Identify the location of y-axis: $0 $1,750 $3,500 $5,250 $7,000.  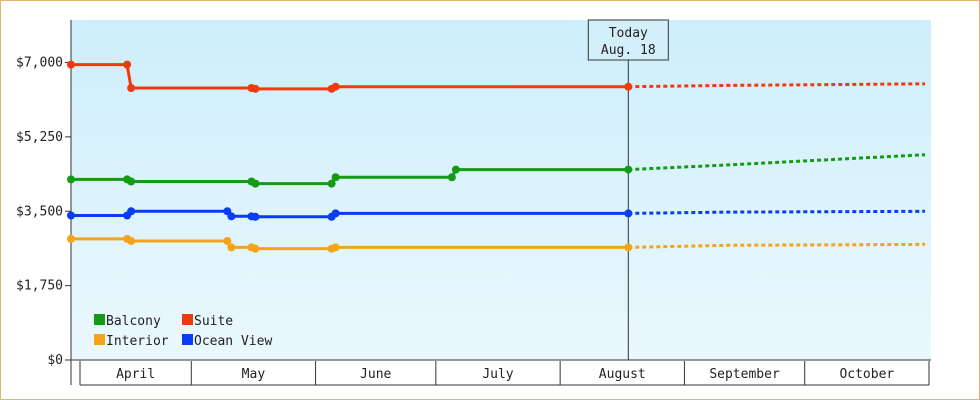
(44, 194).